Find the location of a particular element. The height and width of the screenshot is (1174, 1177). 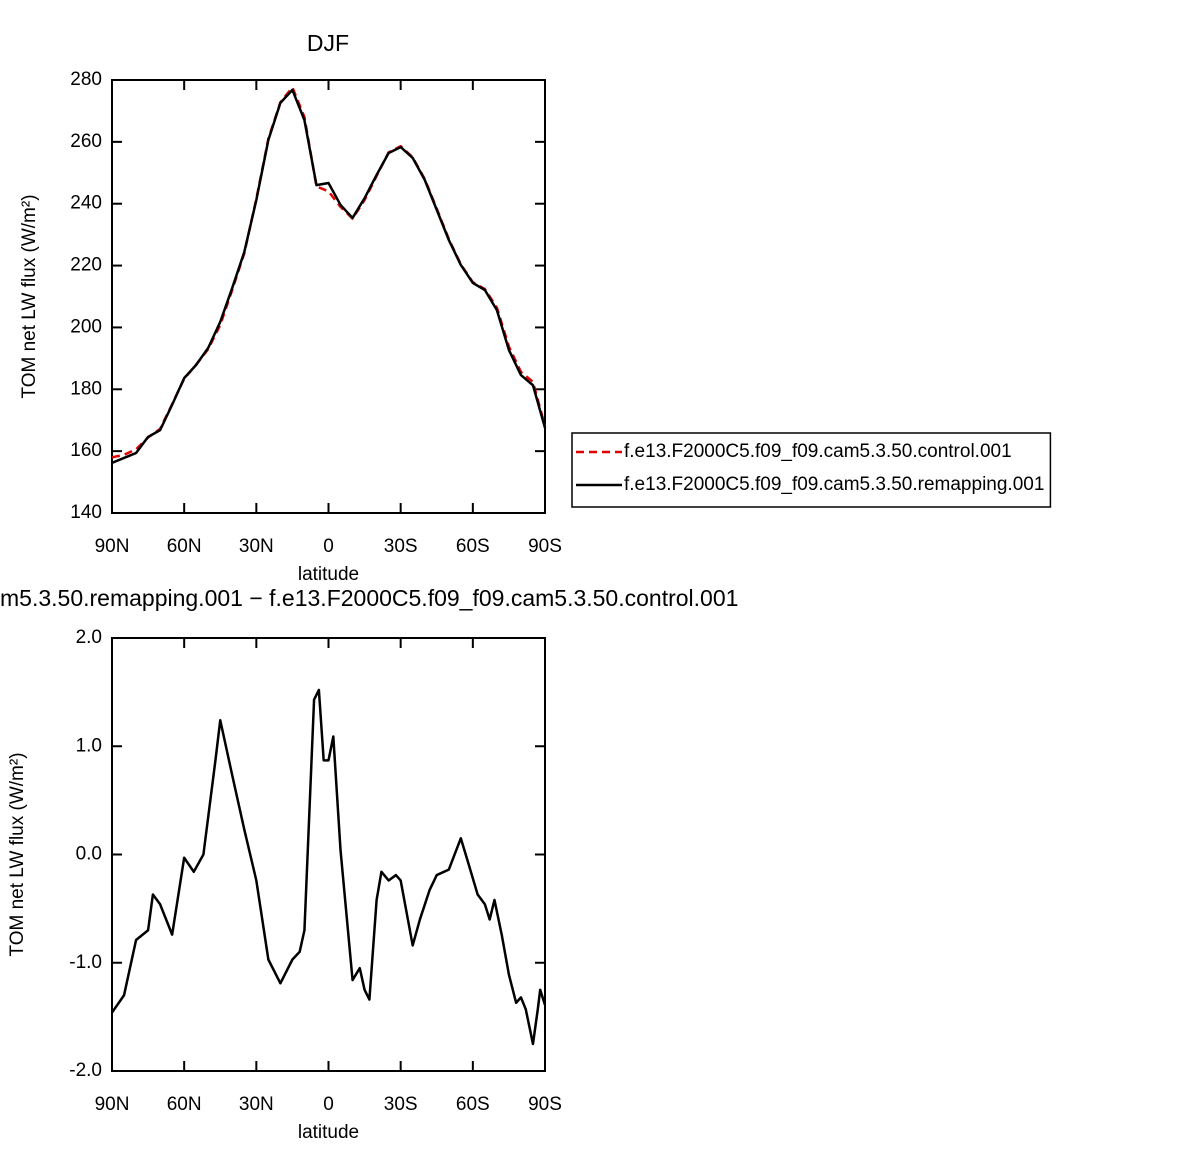

y-tick-label: 140 is located at coordinates (86, 512).